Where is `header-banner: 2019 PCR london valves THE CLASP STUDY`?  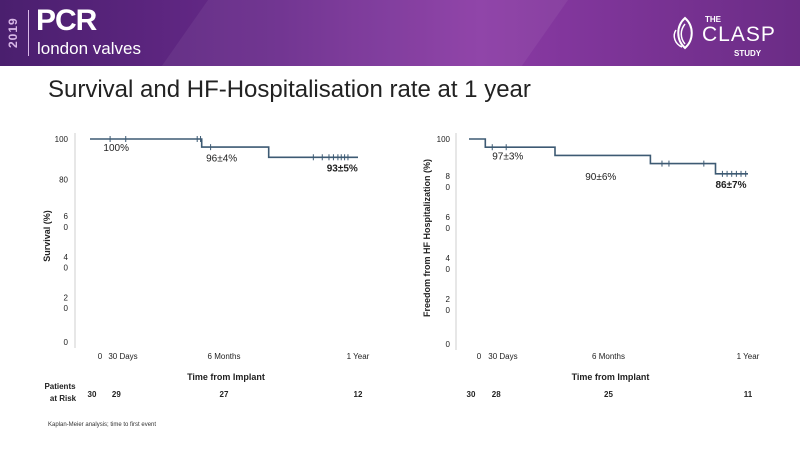
header-banner: 2019 PCR london valves THE CLASP STUDY is located at coordinates (400, 33).